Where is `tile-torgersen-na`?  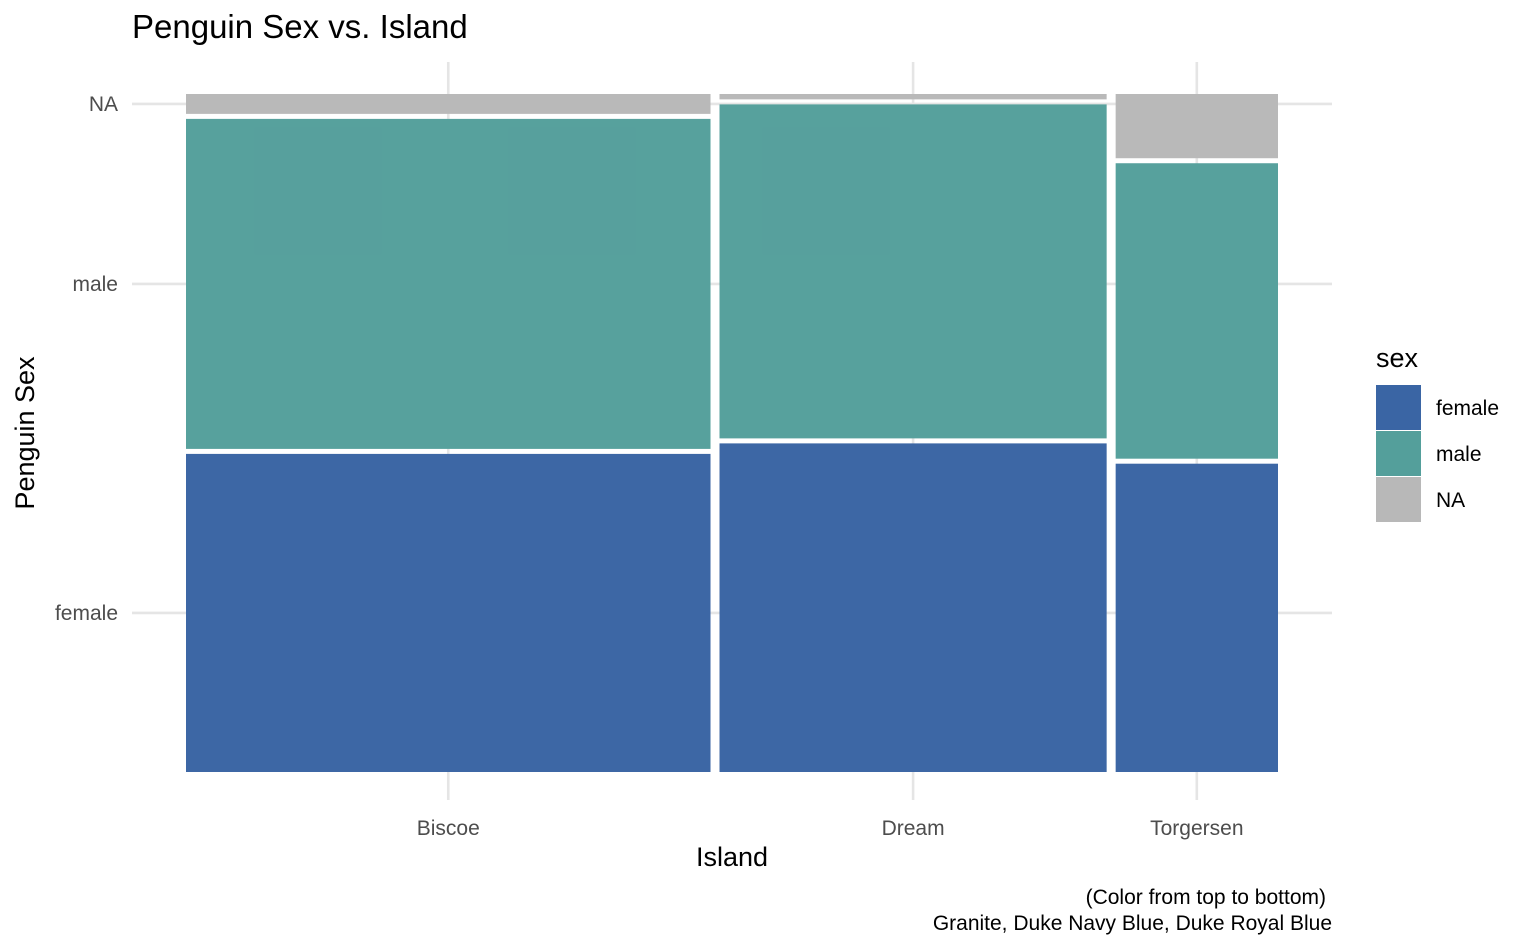 tile-torgersen-na is located at coordinates (1196, 126).